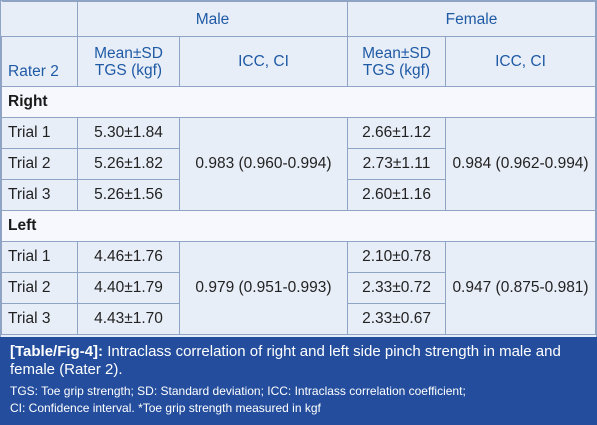 This screenshot has height=425, width=597. I want to click on male-mean-sd-value: 4.46±1.76, so click(128, 257).